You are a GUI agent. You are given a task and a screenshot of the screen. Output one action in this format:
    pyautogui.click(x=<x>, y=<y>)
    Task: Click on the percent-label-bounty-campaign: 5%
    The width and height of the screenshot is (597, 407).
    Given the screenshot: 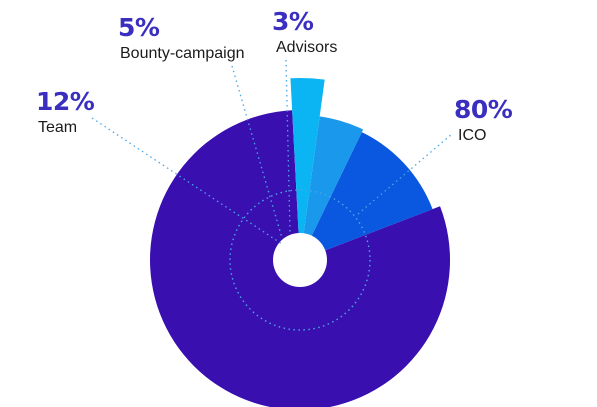 What is the action you would take?
    pyautogui.click(x=139, y=27)
    